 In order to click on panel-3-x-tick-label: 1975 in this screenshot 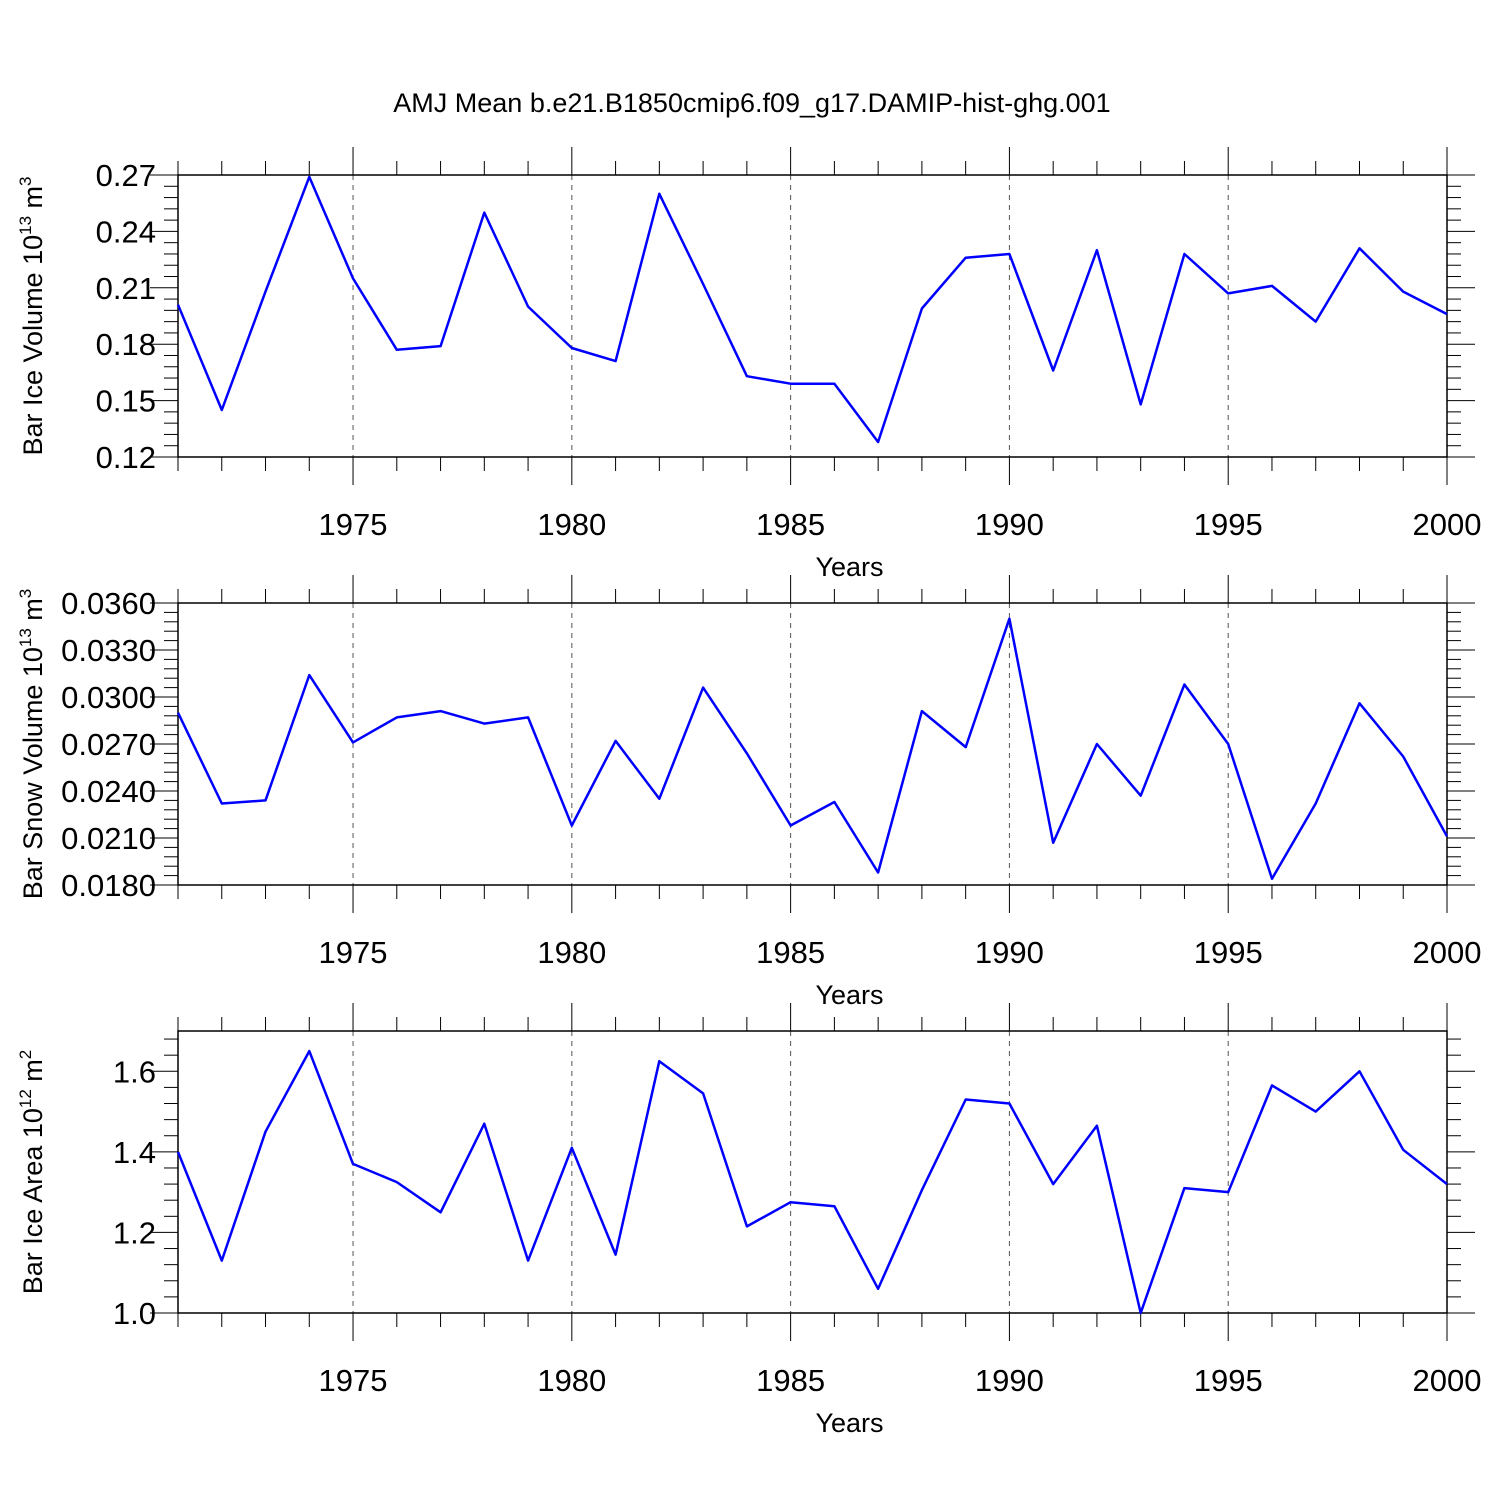, I will do `click(353, 1380)`.